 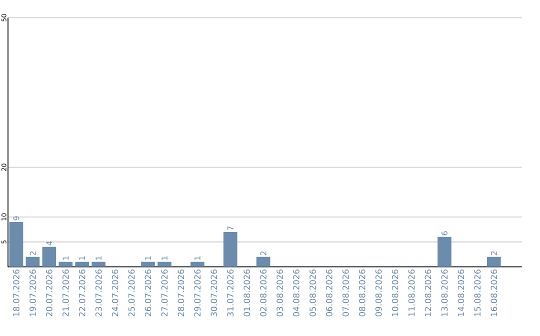 I want to click on x-tick-label: 04.08.2026, so click(x=296, y=293).